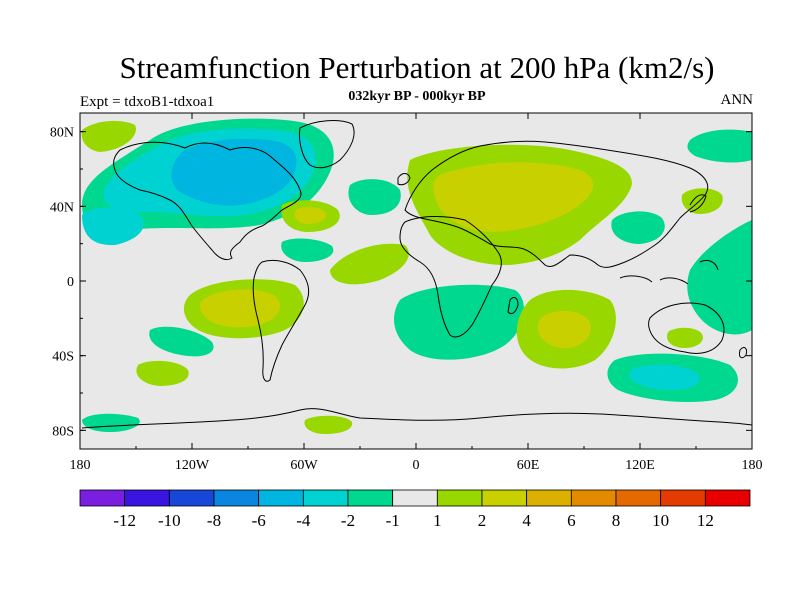 This screenshot has height=600, width=800. I want to click on x-tick-label: 120W, so click(192, 465).